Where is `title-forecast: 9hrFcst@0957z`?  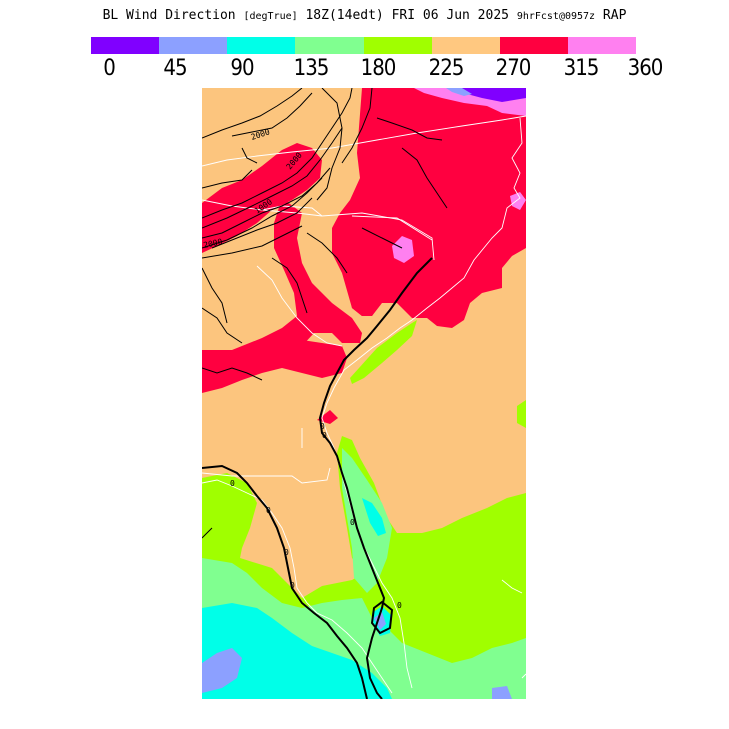
title-forecast: 9hrFcst@0957z is located at coordinates (556, 16).